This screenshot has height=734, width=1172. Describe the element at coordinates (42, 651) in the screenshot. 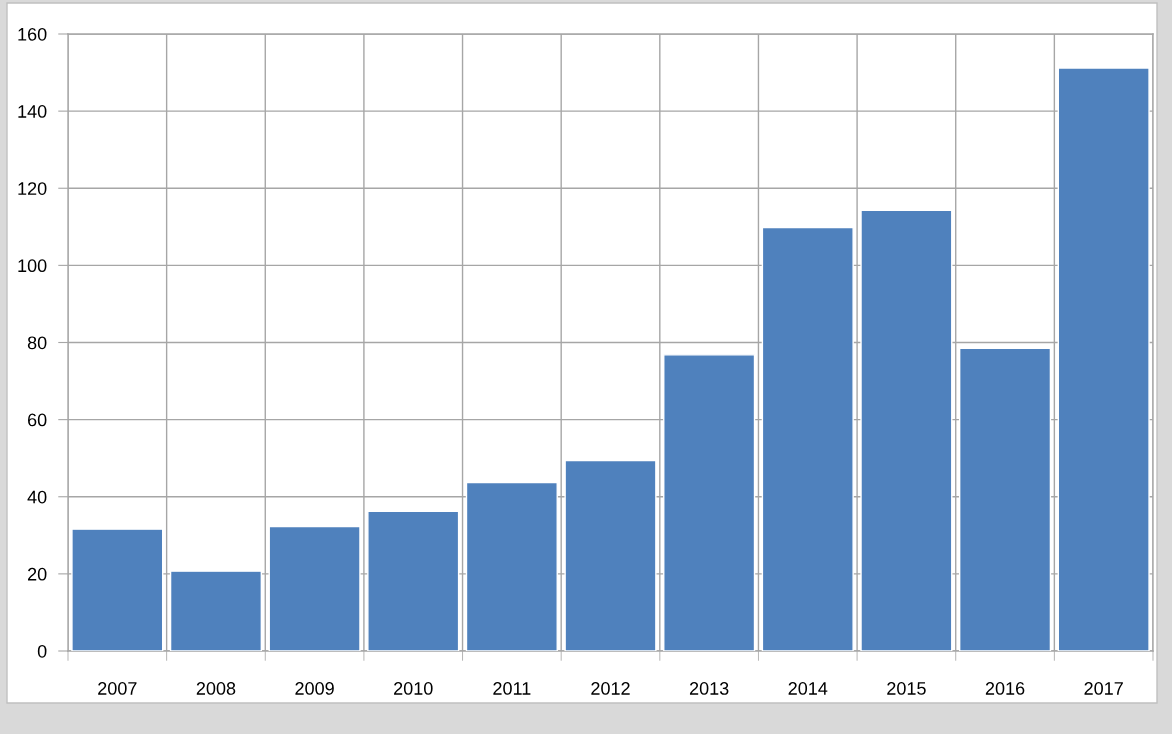

I see `y-tick-label: 0` at that location.